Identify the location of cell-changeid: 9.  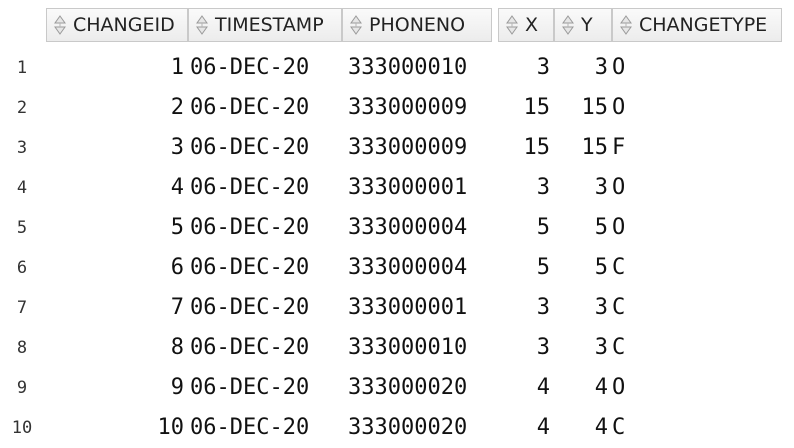
(177, 387).